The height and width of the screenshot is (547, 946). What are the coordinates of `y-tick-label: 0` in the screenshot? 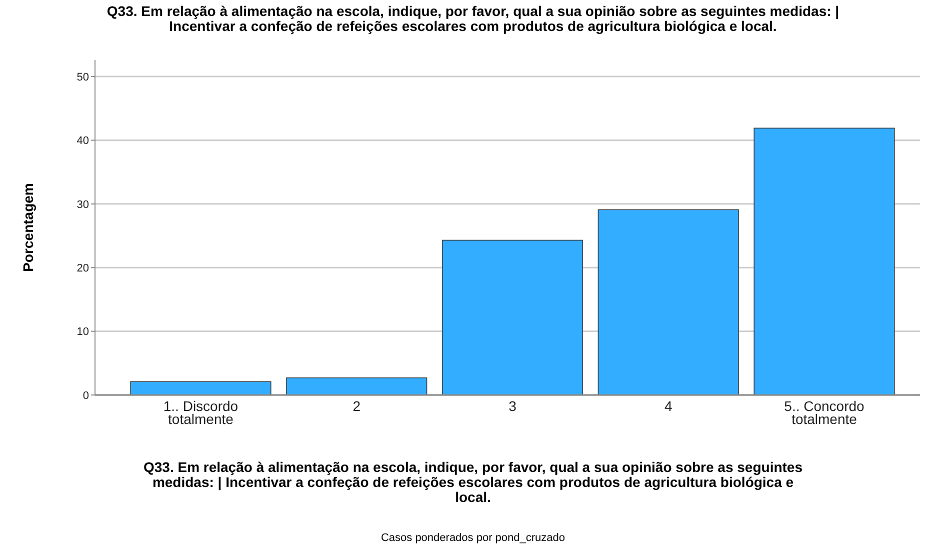 It's located at (85, 396).